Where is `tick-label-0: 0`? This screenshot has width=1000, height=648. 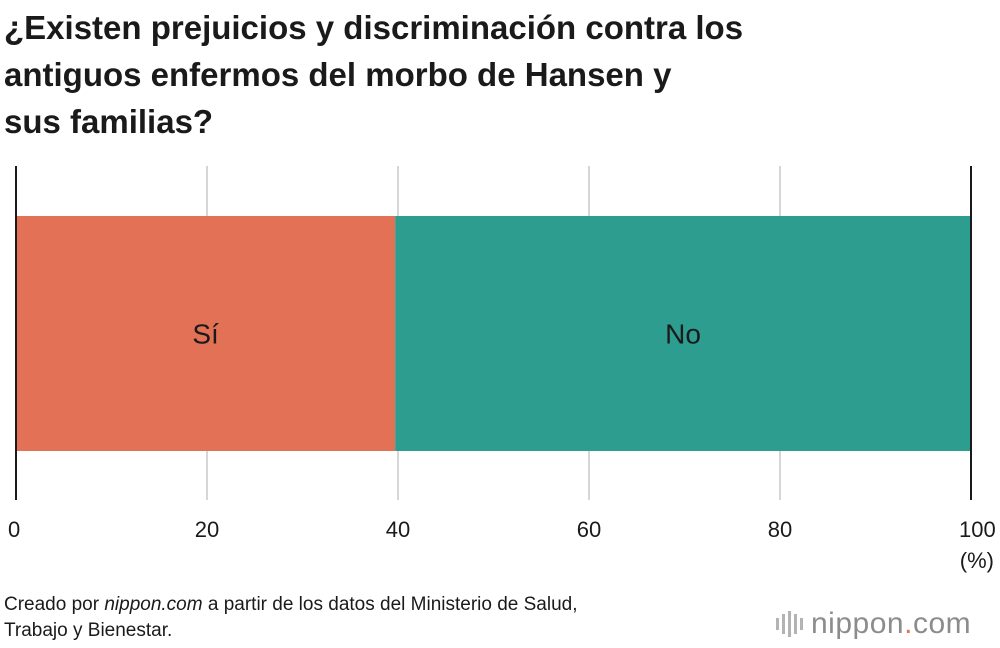 tick-label-0: 0 is located at coordinates (14, 529).